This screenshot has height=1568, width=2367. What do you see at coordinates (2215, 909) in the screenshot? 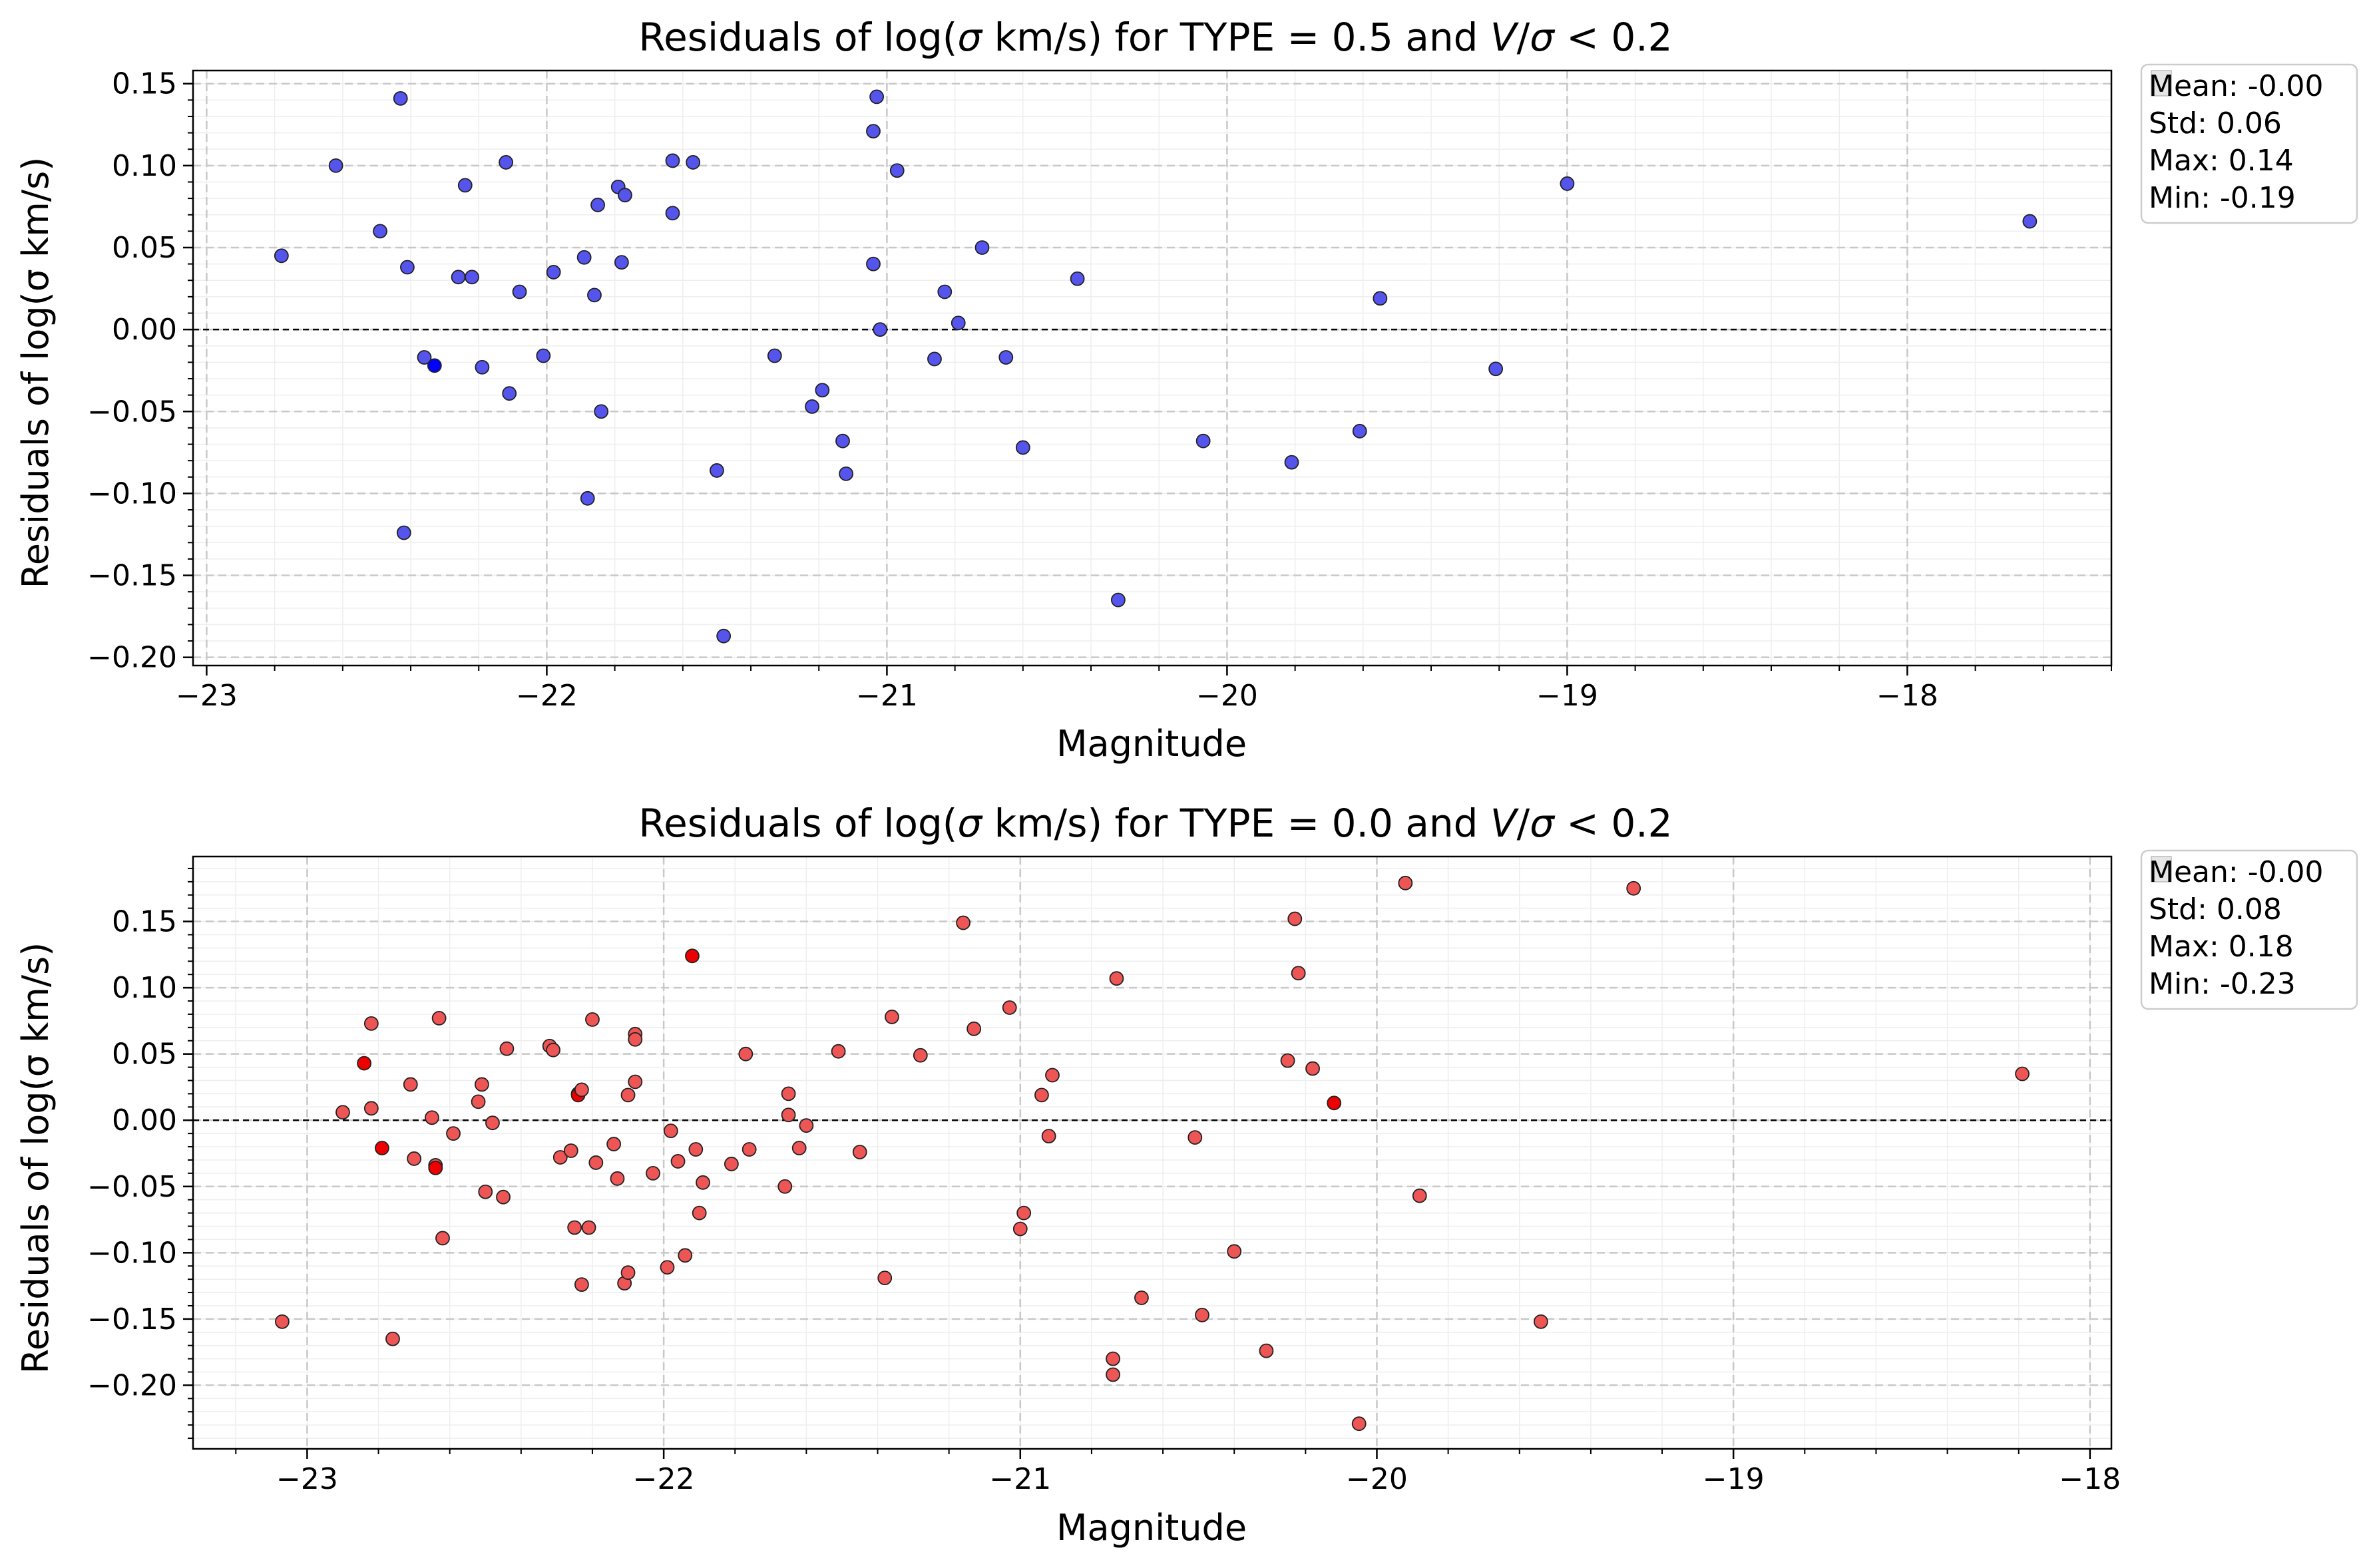
I see `subplot-bottom-stat-std: Std: 0.08` at bounding box center [2215, 909].